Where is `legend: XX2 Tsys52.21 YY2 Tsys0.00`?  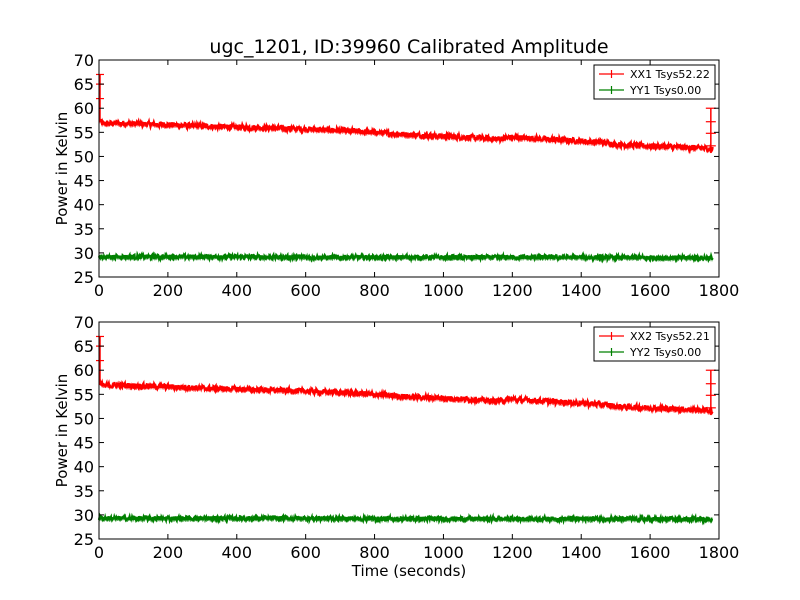
legend: XX2 Tsys52.21 YY2 Tsys0.00 is located at coordinates (654, 344).